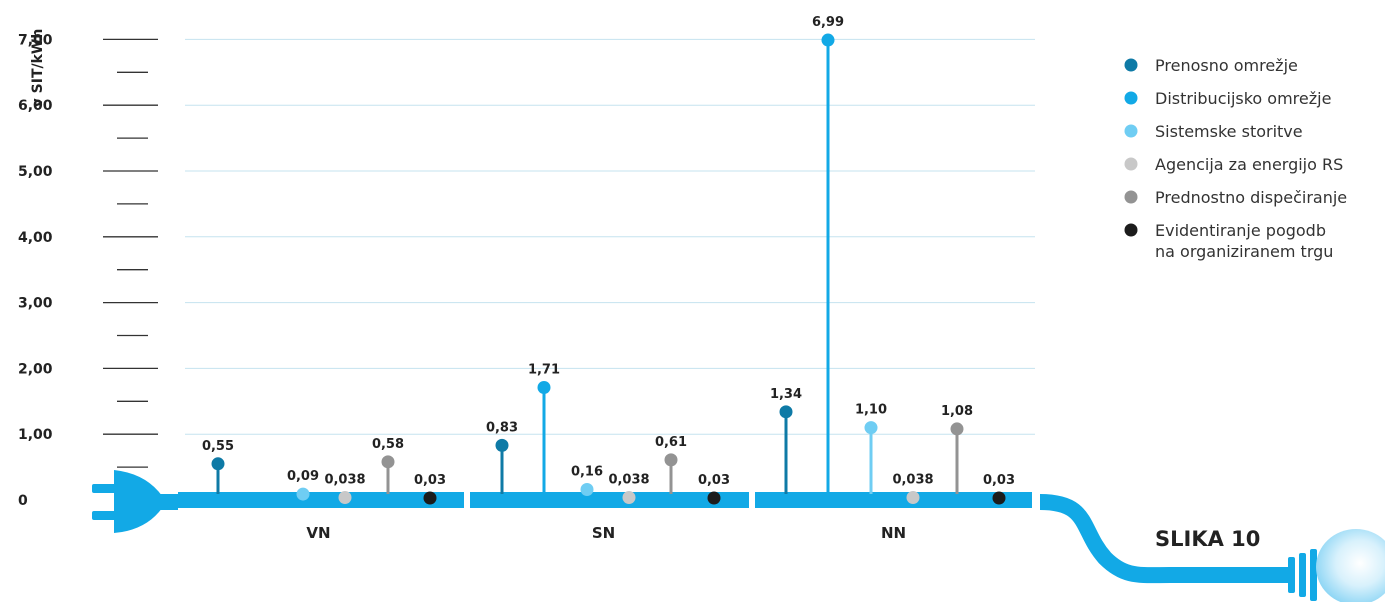 This screenshot has width=1385, height=602. Describe the element at coordinates (35, 369) in the screenshot. I see `y-tick-label: 2,00` at that location.